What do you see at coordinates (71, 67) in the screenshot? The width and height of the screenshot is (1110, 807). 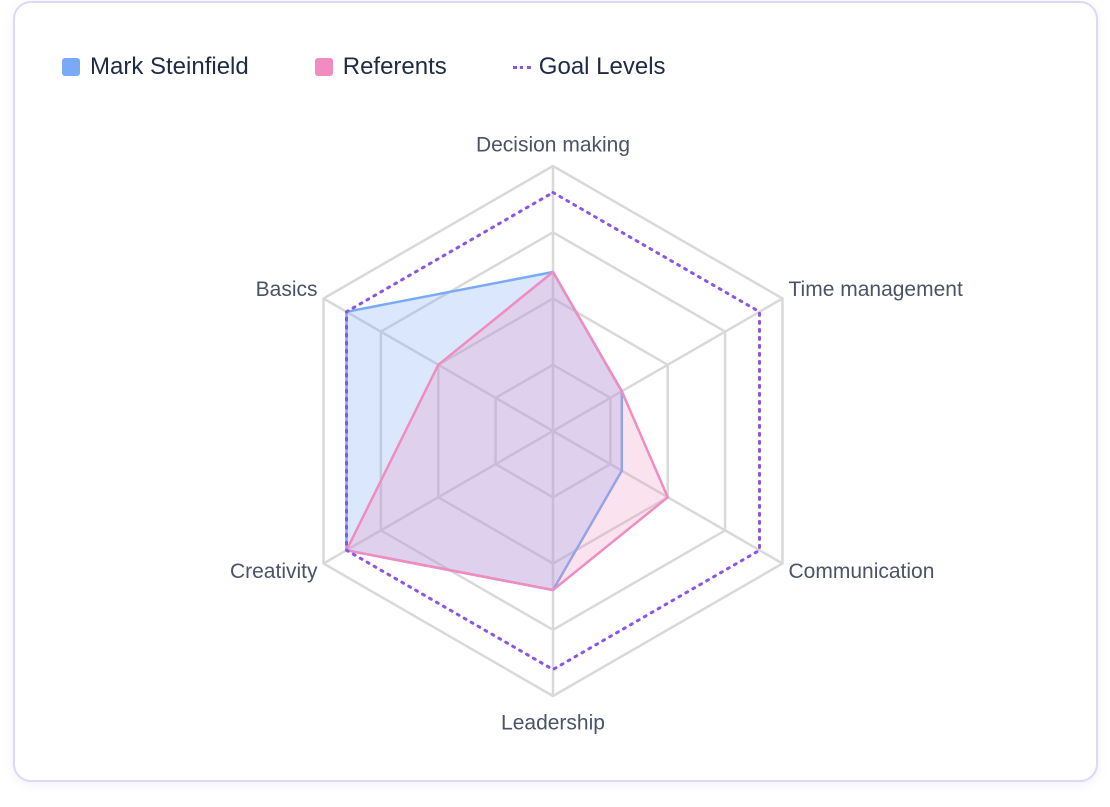 I see `legend-swatch-mark-steinfield` at bounding box center [71, 67].